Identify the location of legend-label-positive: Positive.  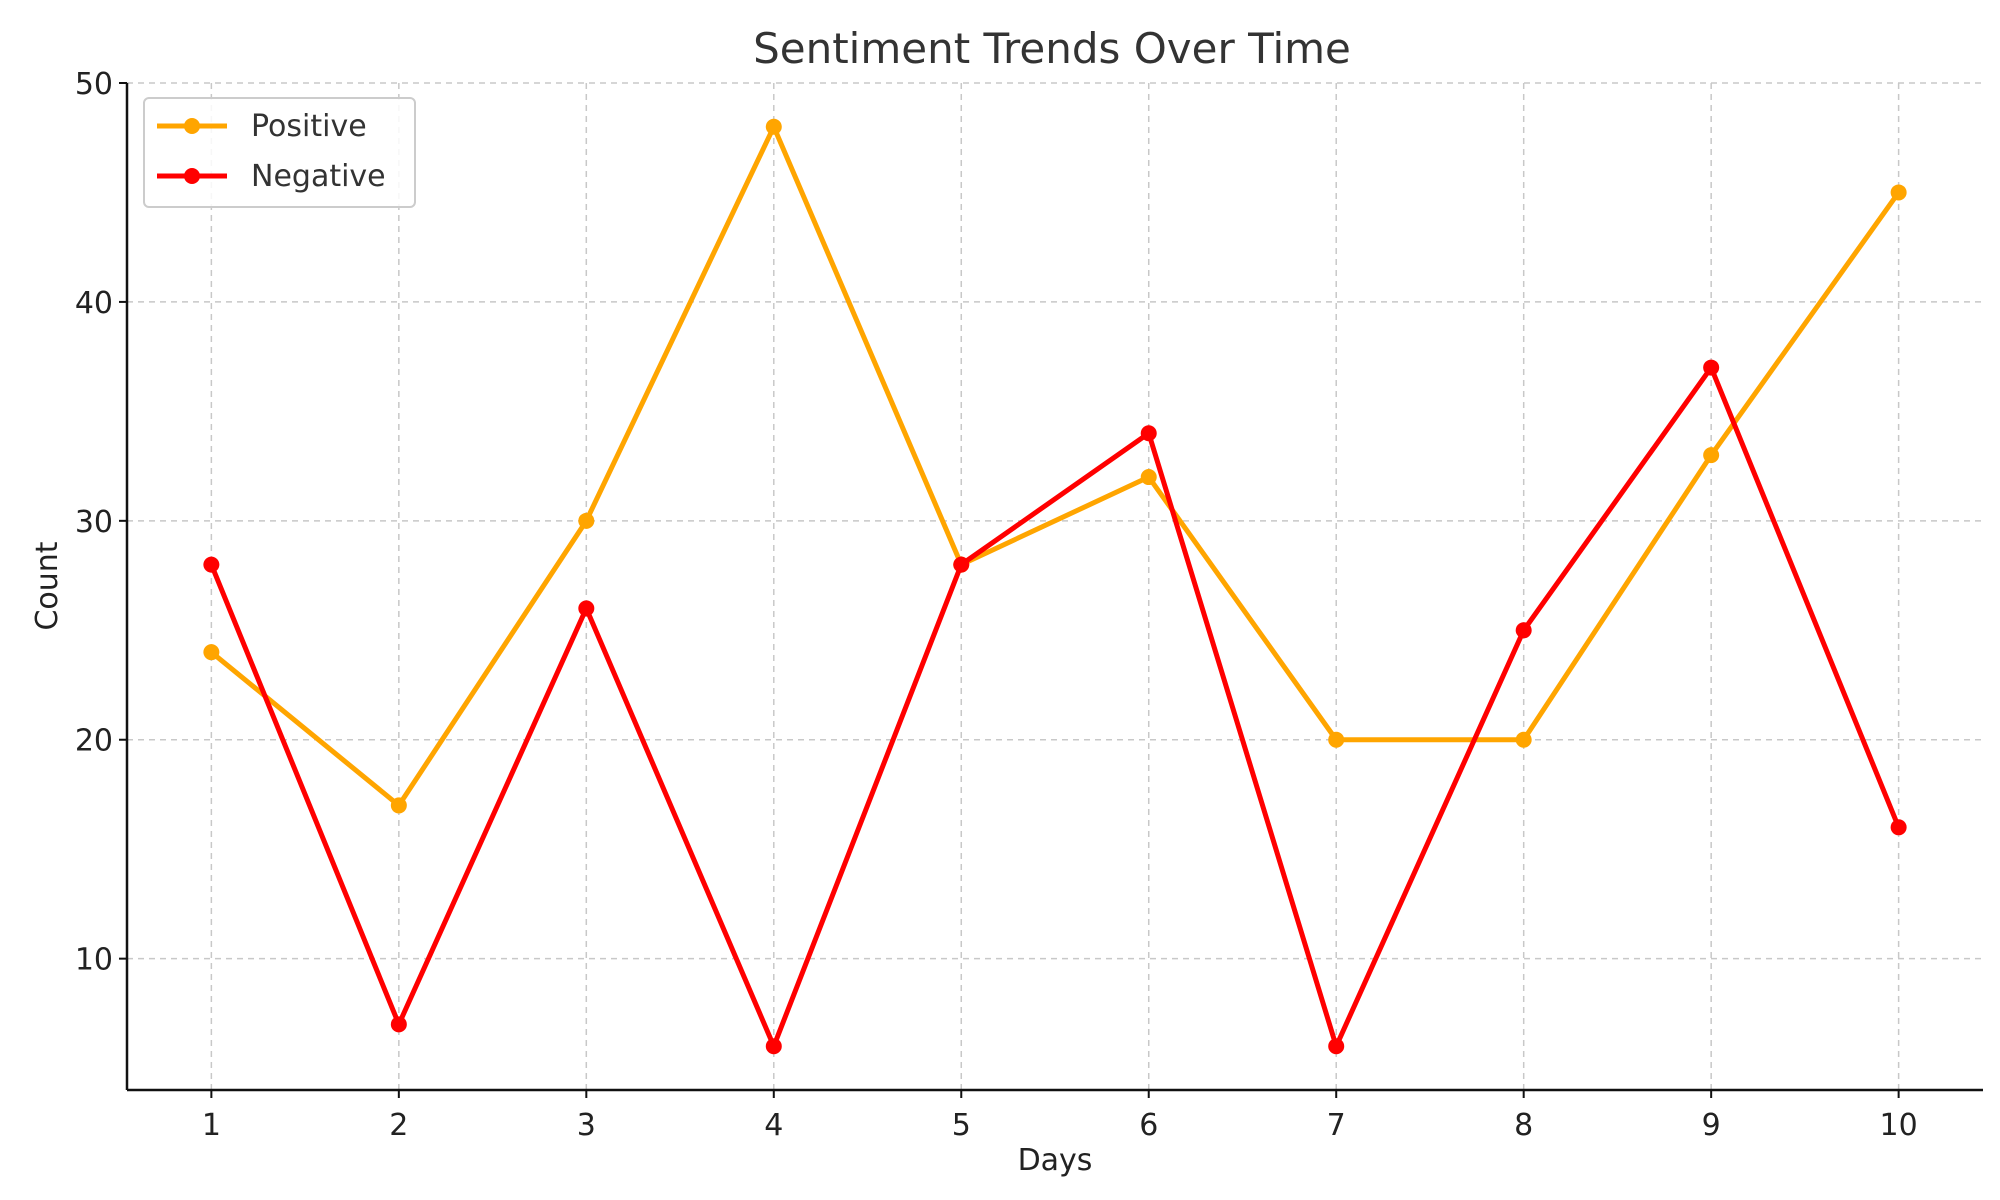
(309, 126).